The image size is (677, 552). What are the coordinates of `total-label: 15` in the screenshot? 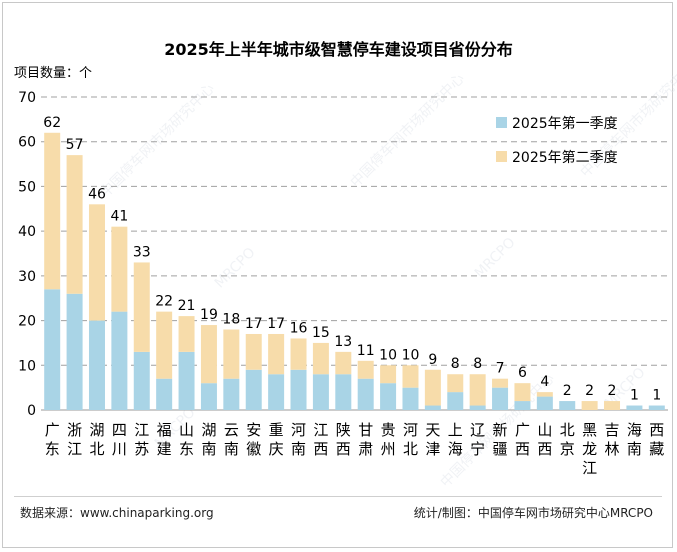 It's located at (321, 333).